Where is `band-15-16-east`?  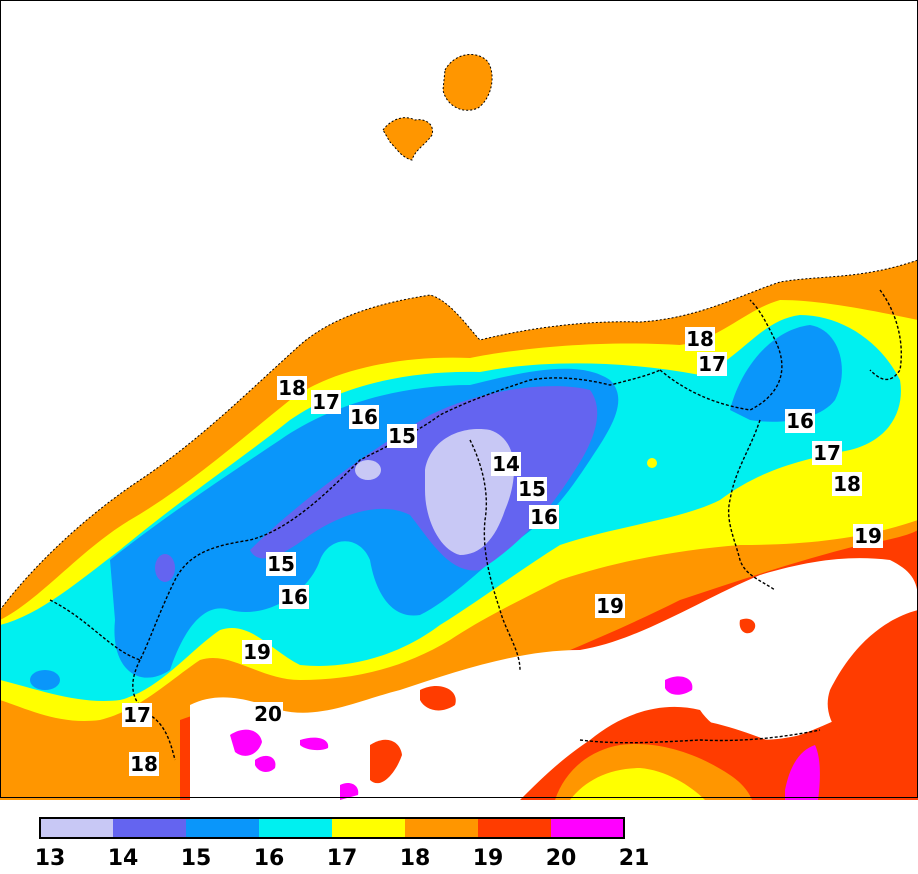
band-15-16-east is located at coordinates (786, 373).